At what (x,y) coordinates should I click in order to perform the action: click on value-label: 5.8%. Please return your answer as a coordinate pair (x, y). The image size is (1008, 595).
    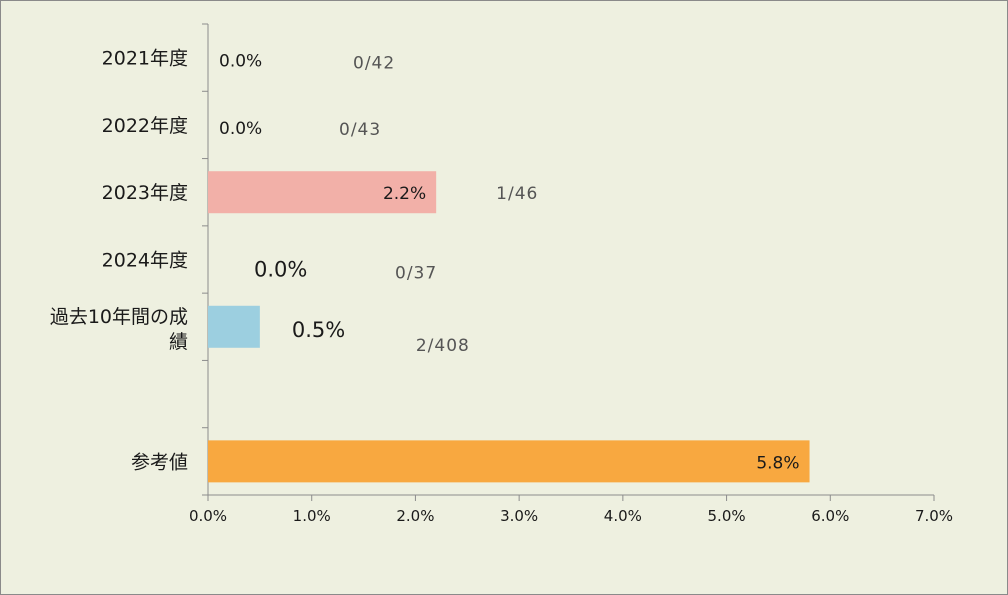
    Looking at the image, I should click on (777, 463).